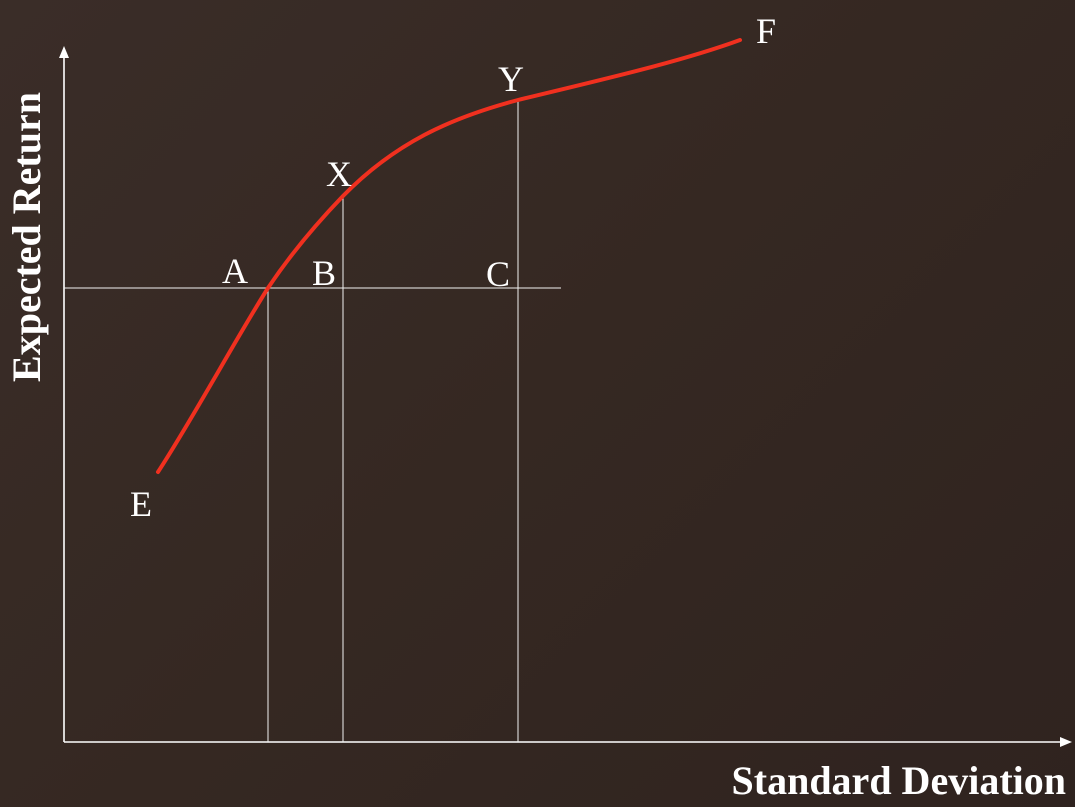 This screenshot has width=1075, height=807. I want to click on x-axis-arrowhead, so click(1066, 742).